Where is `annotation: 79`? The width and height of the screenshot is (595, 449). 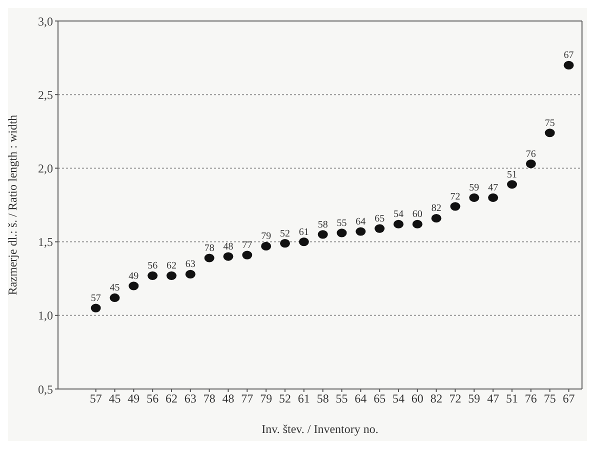 annotation: 79 is located at coordinates (266, 236).